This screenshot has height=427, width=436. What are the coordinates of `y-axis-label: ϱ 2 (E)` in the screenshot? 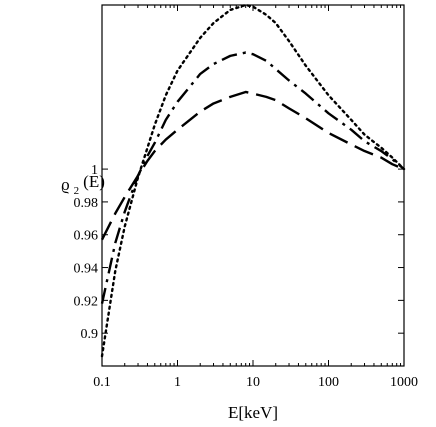 It's located at (83, 185).